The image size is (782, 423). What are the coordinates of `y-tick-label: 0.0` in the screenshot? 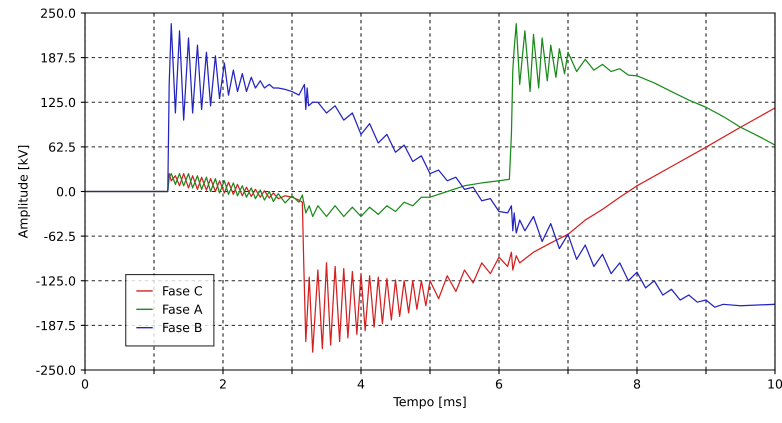 It's located at (66, 191).